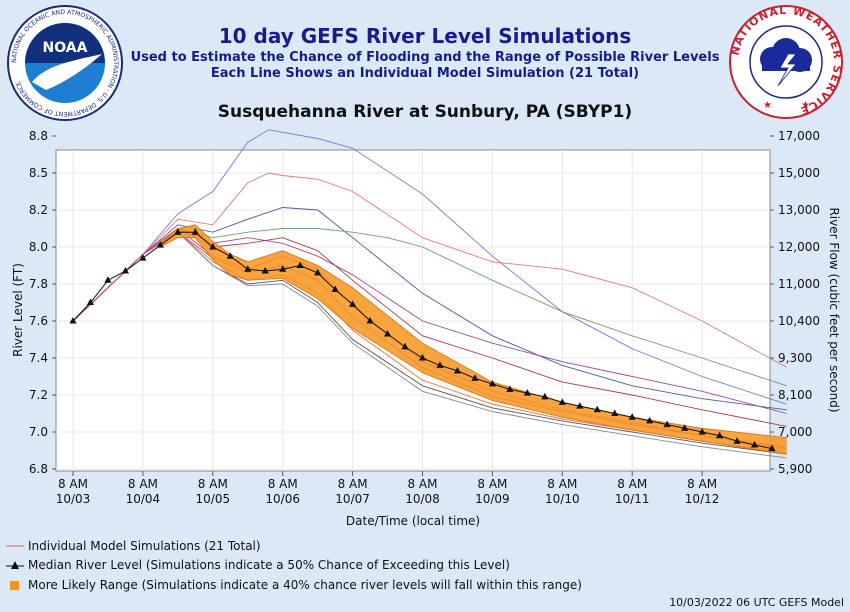 The height and width of the screenshot is (612, 850). I want to click on y-tick-label-right: 13,000, so click(799, 210).